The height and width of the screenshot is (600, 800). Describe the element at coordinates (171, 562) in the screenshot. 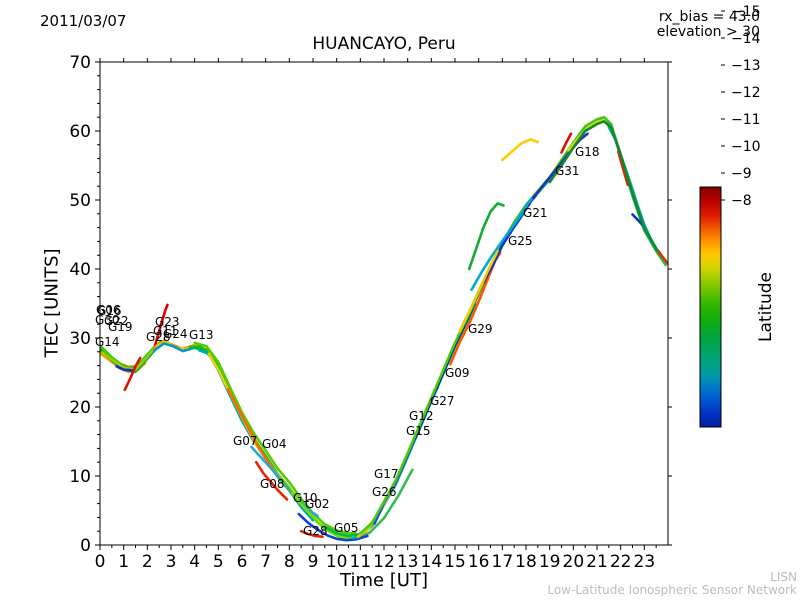

I see `x-tick-label: 3` at that location.